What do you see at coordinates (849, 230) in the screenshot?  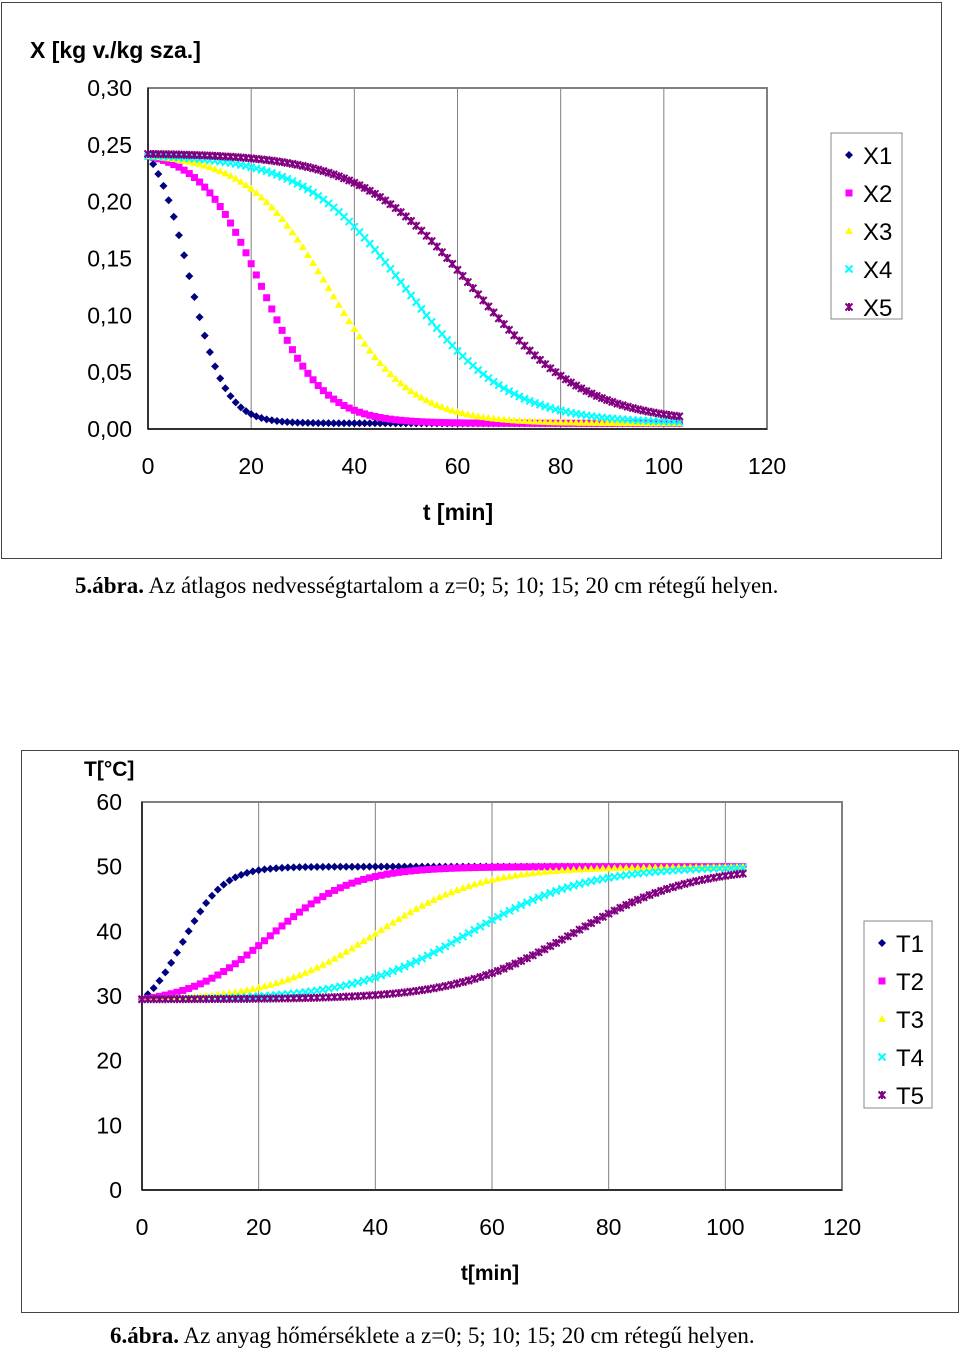 I see `legend-marker-X3` at bounding box center [849, 230].